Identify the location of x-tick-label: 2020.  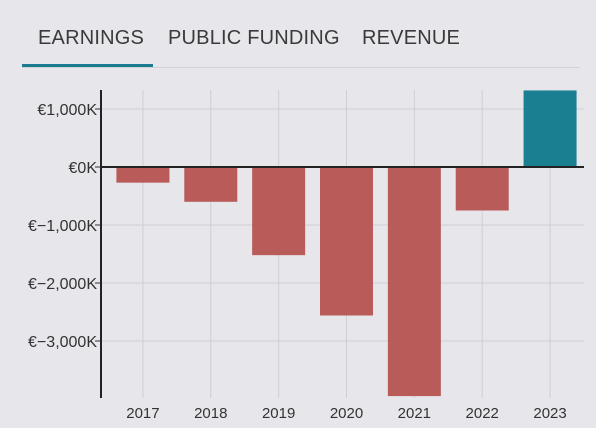
(346, 413).